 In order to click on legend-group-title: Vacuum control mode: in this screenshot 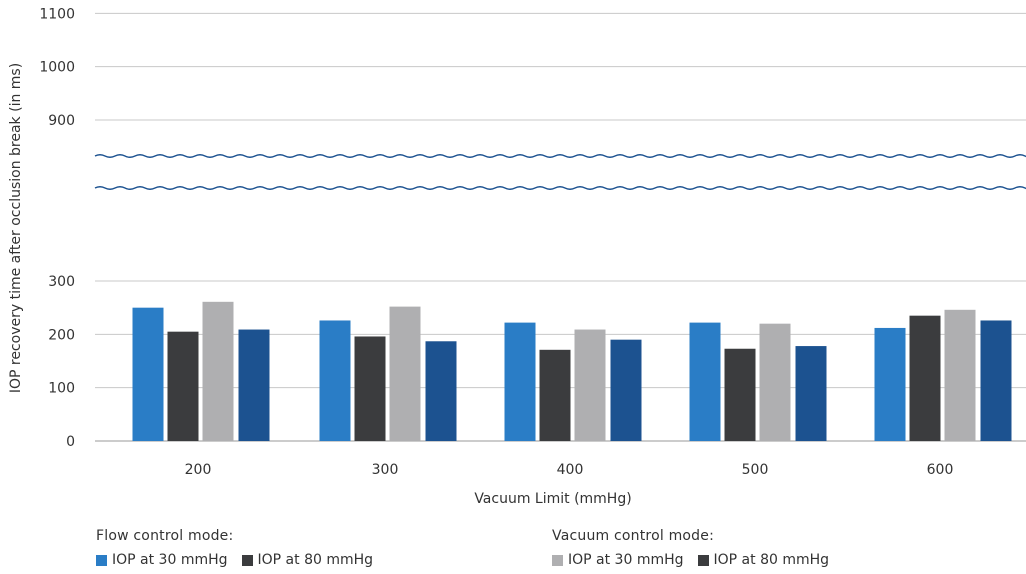, I will do `click(633, 536)`.